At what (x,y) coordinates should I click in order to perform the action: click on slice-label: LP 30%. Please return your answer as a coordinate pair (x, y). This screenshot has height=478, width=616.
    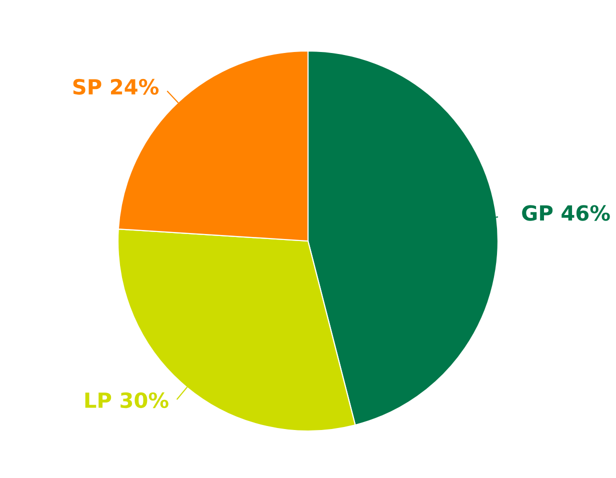
    Looking at the image, I should click on (126, 400).